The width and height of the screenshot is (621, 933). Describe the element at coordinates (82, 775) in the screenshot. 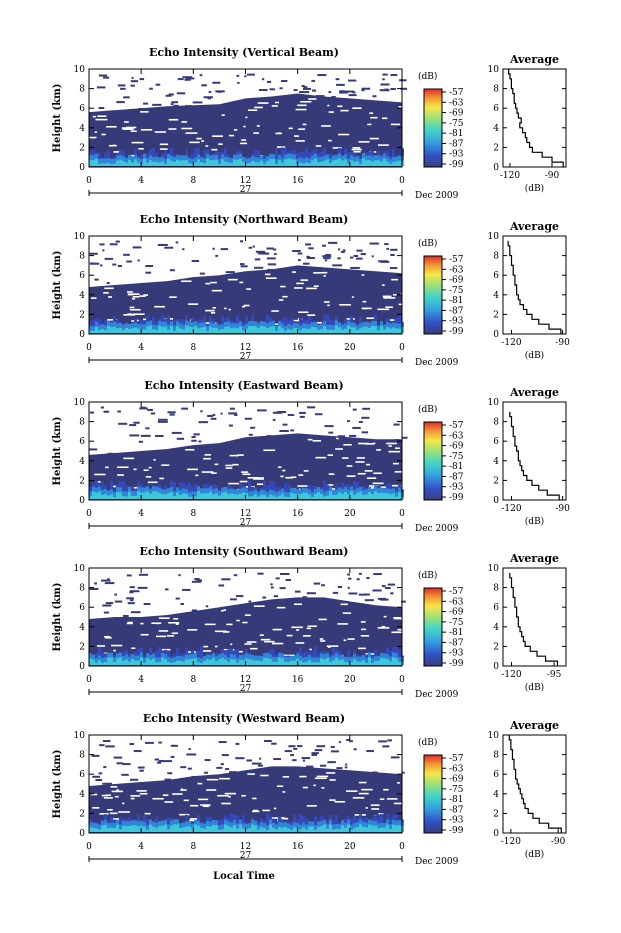

I see `y-tick-label: 6` at that location.